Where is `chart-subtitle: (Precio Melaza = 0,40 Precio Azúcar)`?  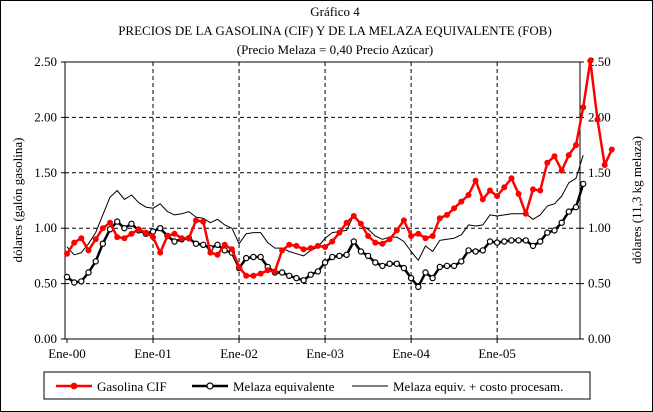
chart-subtitle: (Precio Melaza = 0,40 Precio Azúcar) is located at coordinates (335, 49).